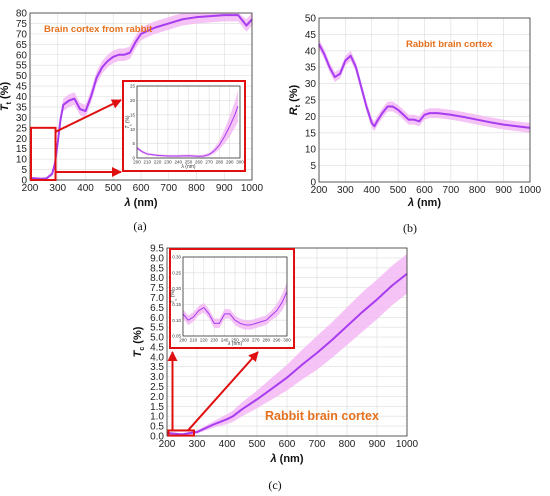  Describe the element at coordinates (157, 367) in the screenshot. I see `panel-c-y-tick-label: 3.5` at that location.